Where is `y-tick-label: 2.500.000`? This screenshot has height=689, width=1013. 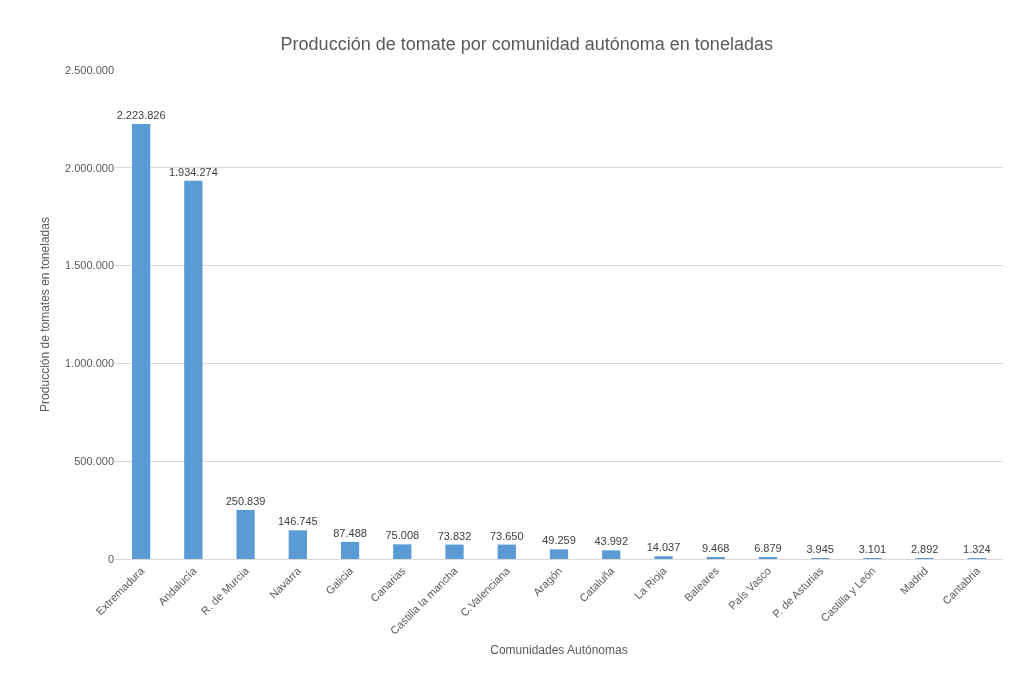
y-tick-label: 2.500.000 is located at coordinates (89, 69).